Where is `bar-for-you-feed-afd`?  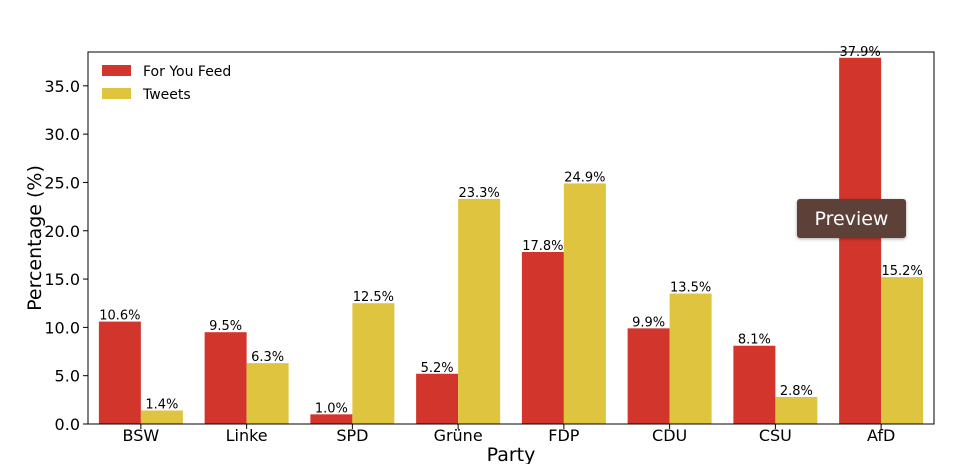 bar-for-you-feed-afd is located at coordinates (860, 241).